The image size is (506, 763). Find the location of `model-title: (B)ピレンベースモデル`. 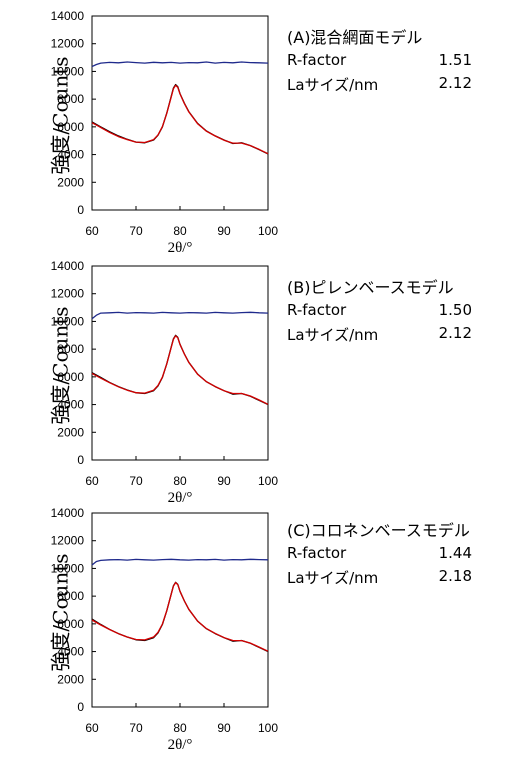

model-title: (B)ピレンベースモデル is located at coordinates (370, 287).